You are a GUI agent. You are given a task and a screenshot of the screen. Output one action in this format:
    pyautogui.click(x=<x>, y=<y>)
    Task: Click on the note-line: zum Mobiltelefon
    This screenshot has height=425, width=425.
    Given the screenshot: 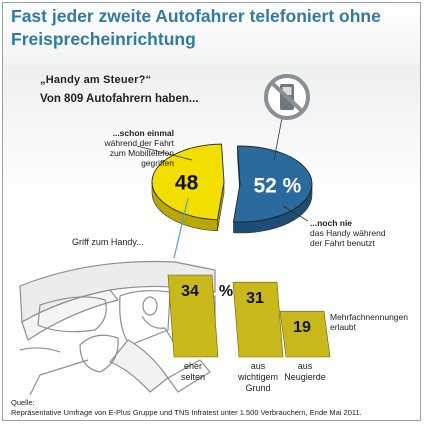 What is the action you would take?
    pyautogui.click(x=141, y=153)
    